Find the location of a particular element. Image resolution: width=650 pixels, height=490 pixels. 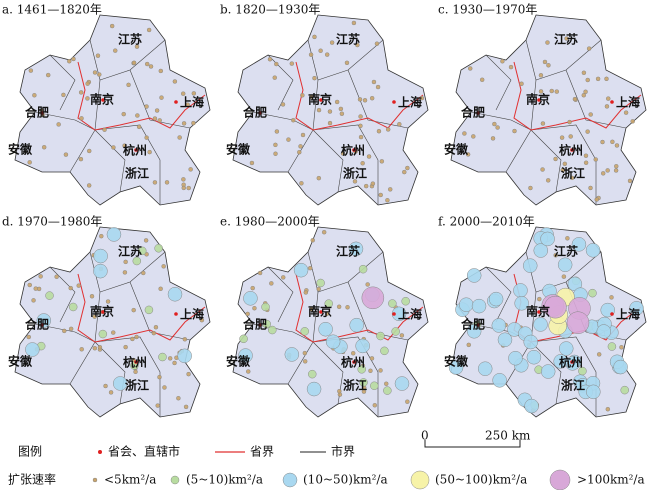

panel-title: b. 1820—1930年 is located at coordinates (270, 10).